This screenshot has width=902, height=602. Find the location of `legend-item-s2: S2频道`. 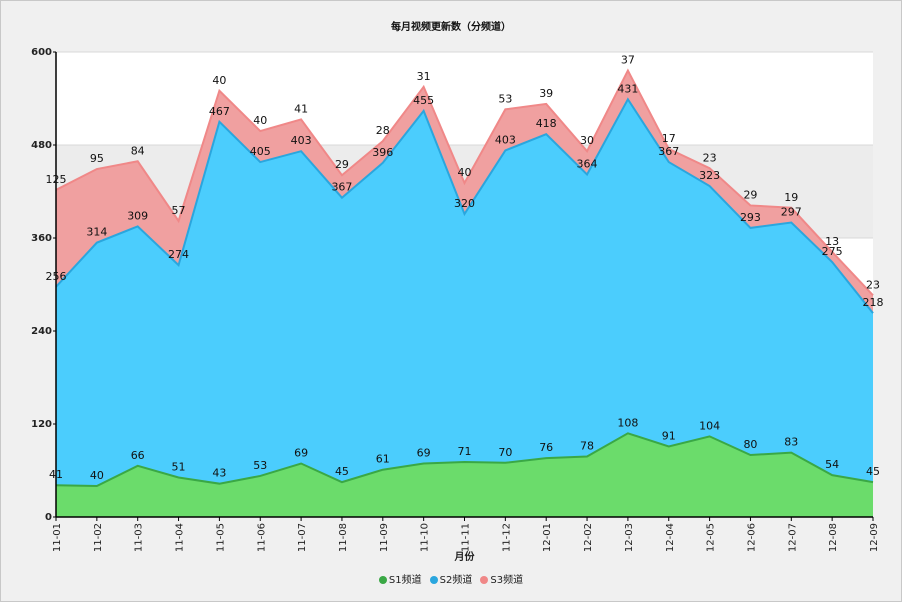

legend-item-s2: S2频道 is located at coordinates (451, 578).